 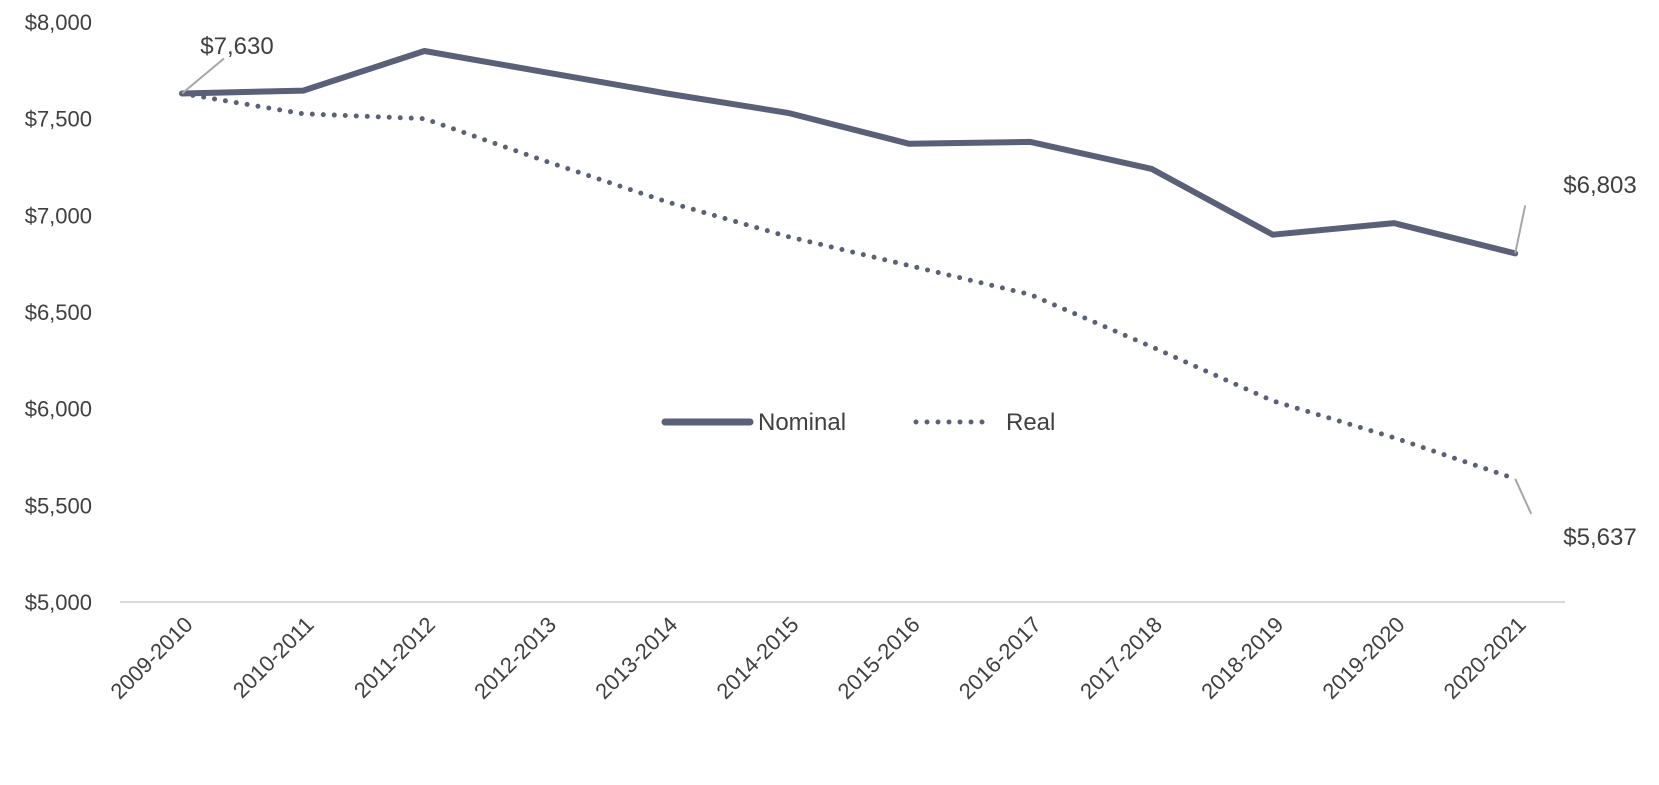 What do you see at coordinates (58, 505) in the screenshot?
I see `y-tick-label: $5,500` at bounding box center [58, 505].